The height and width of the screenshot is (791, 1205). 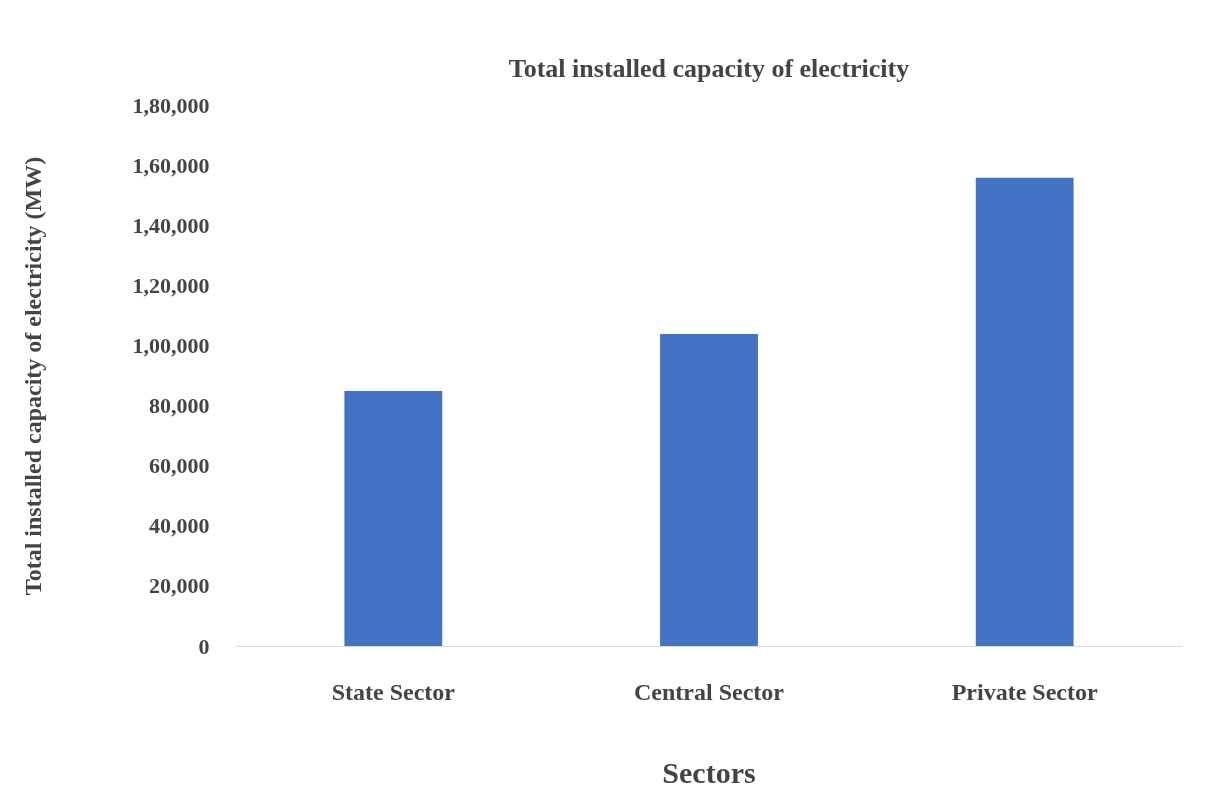 I want to click on y-axis-title: Total installed capacity of electricity (MW), so click(x=32, y=376).